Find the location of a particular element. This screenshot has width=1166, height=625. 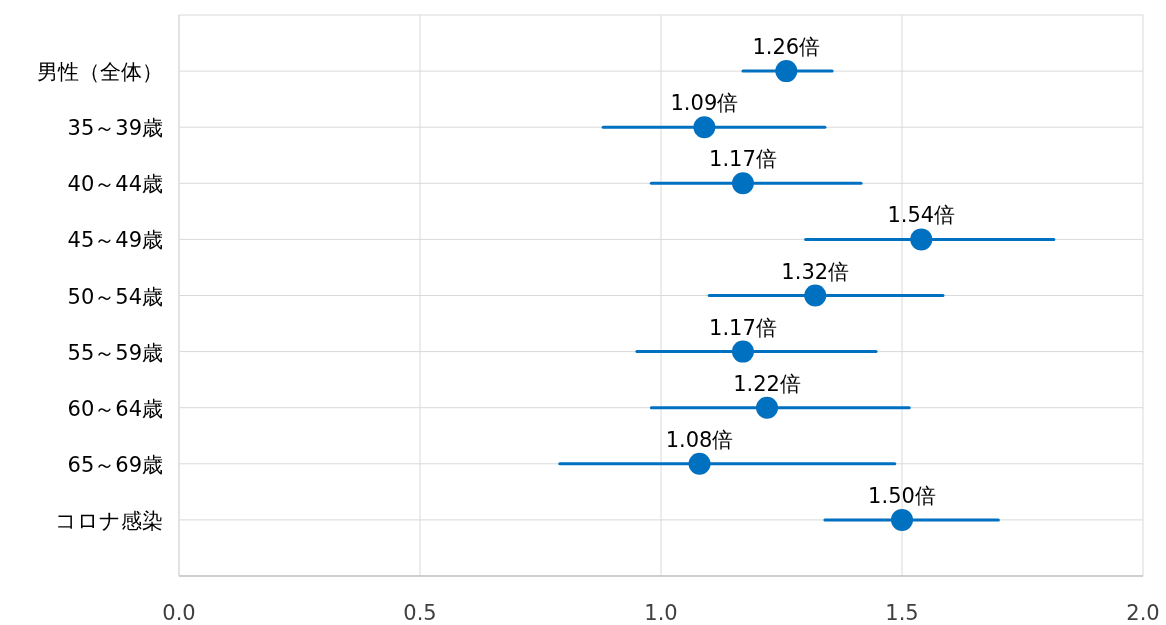

data-label: 1.22倍 is located at coordinates (767, 383).